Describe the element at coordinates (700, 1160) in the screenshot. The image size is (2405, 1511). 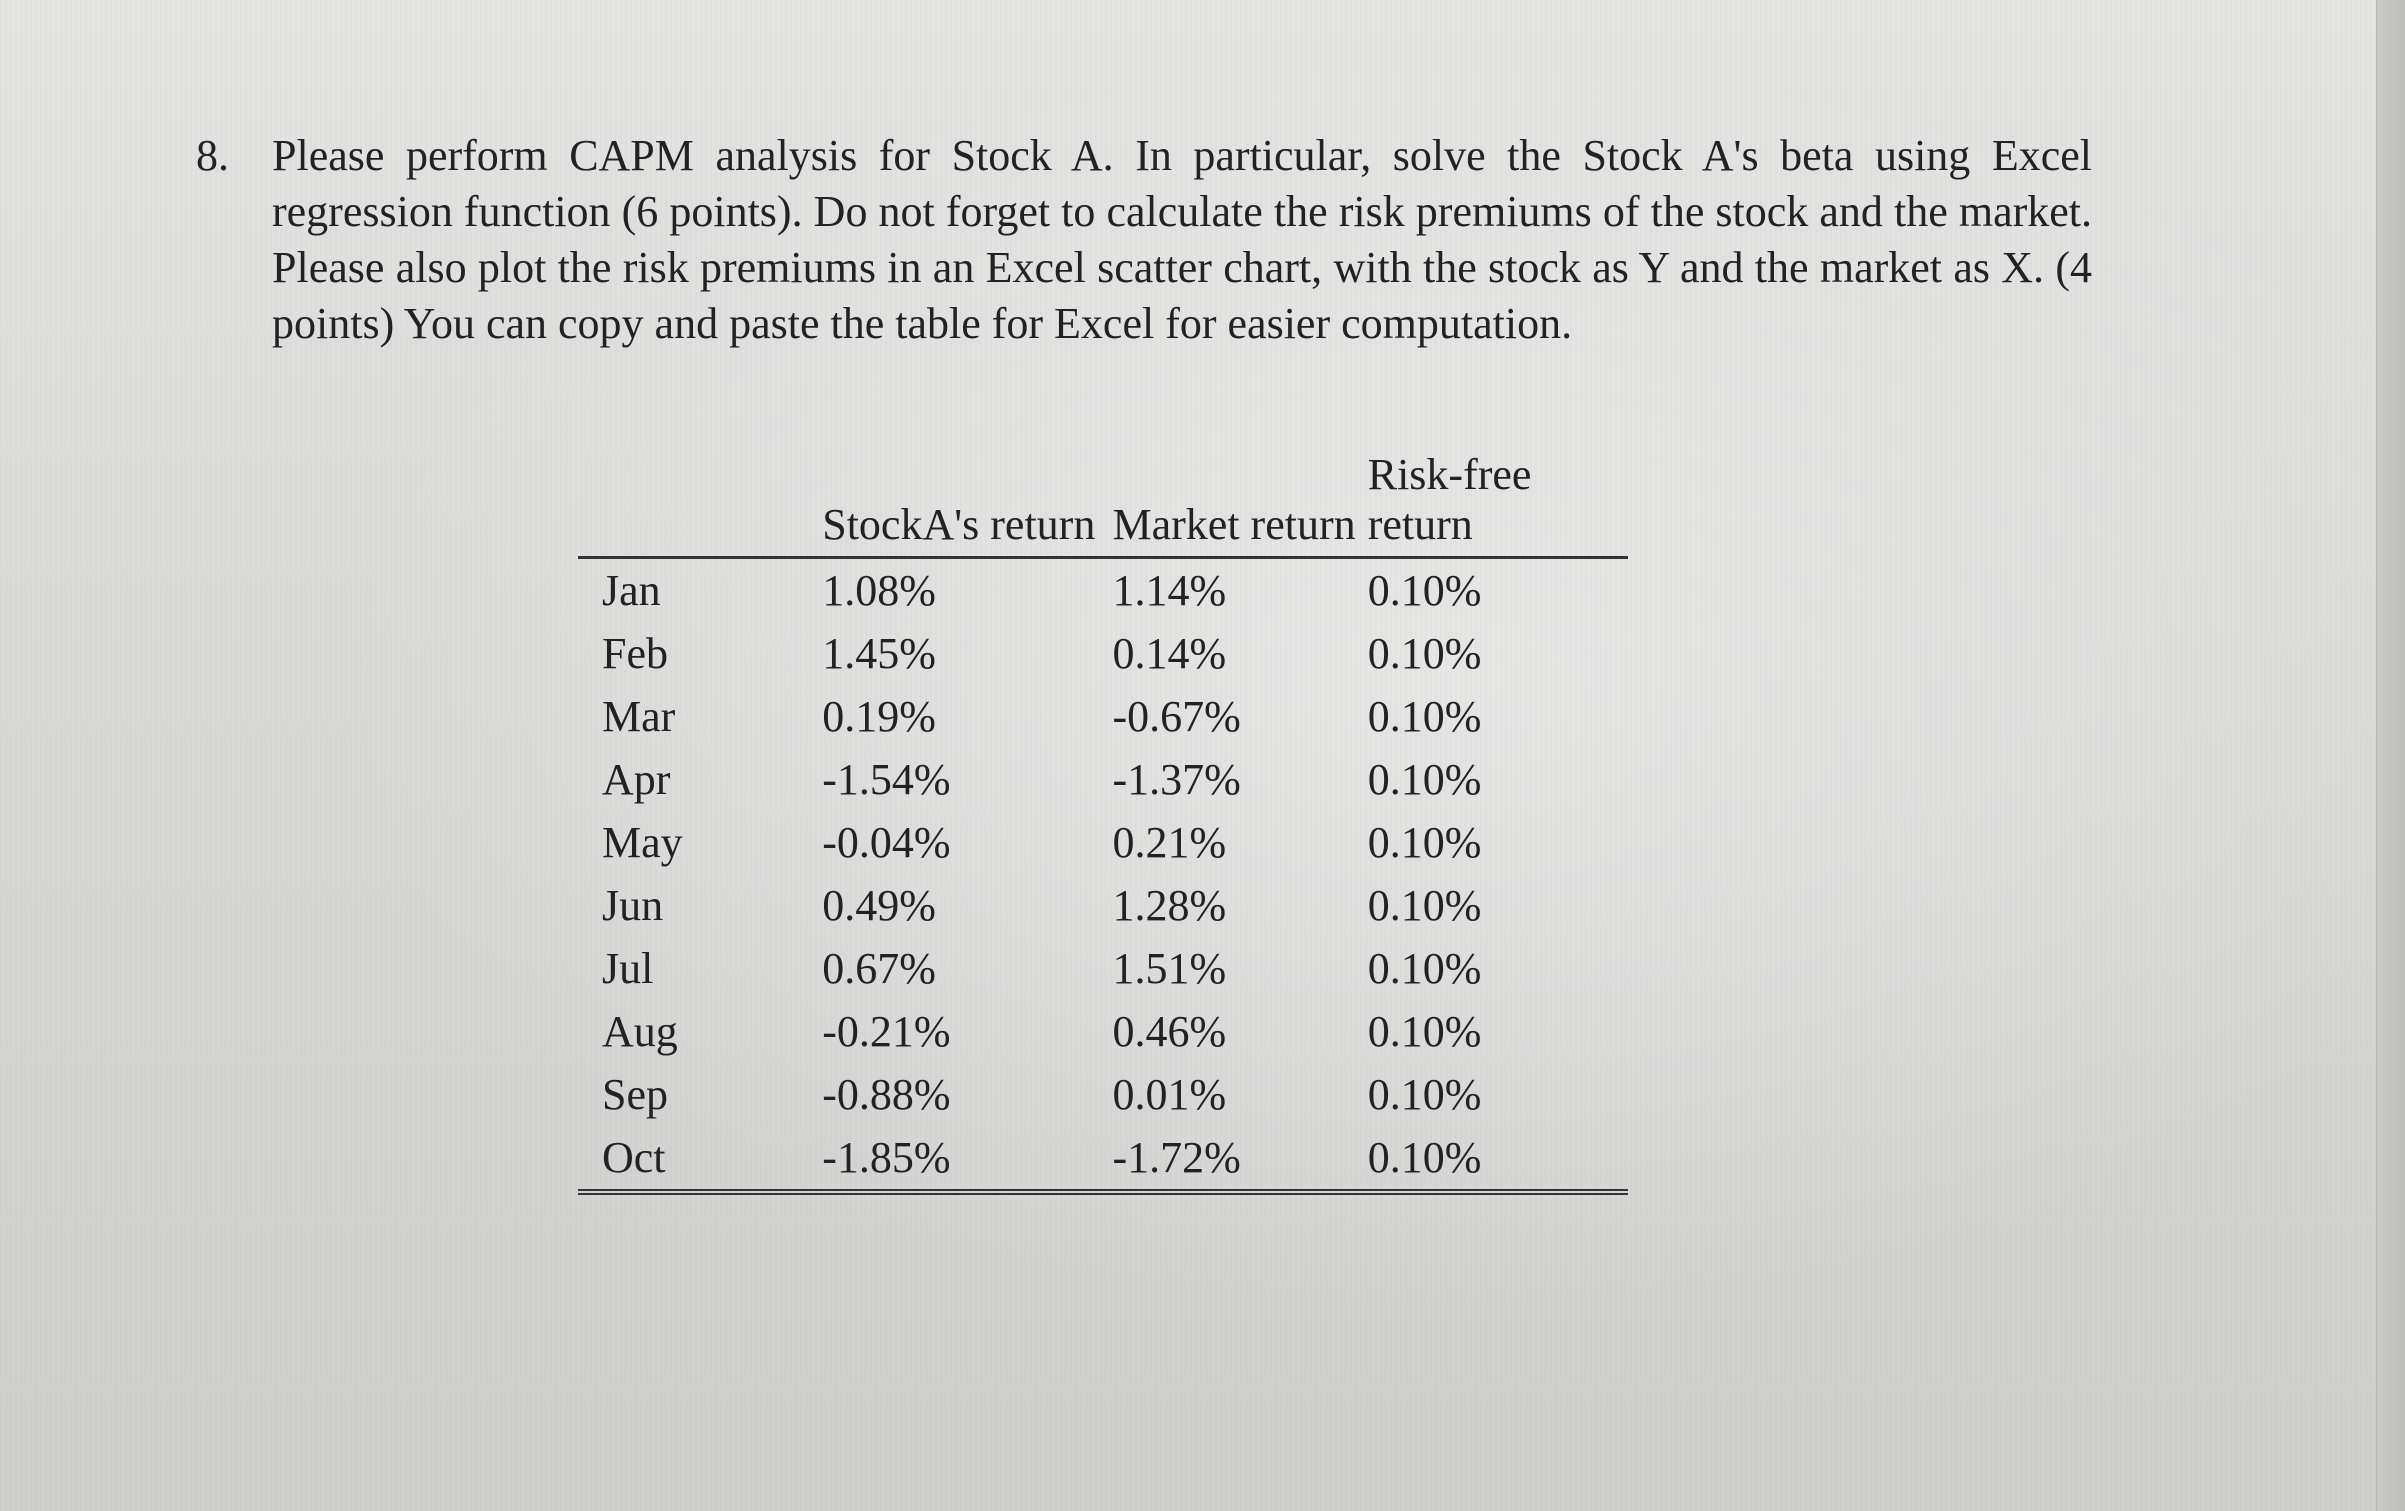
I see `month-cell: Oct` at that location.